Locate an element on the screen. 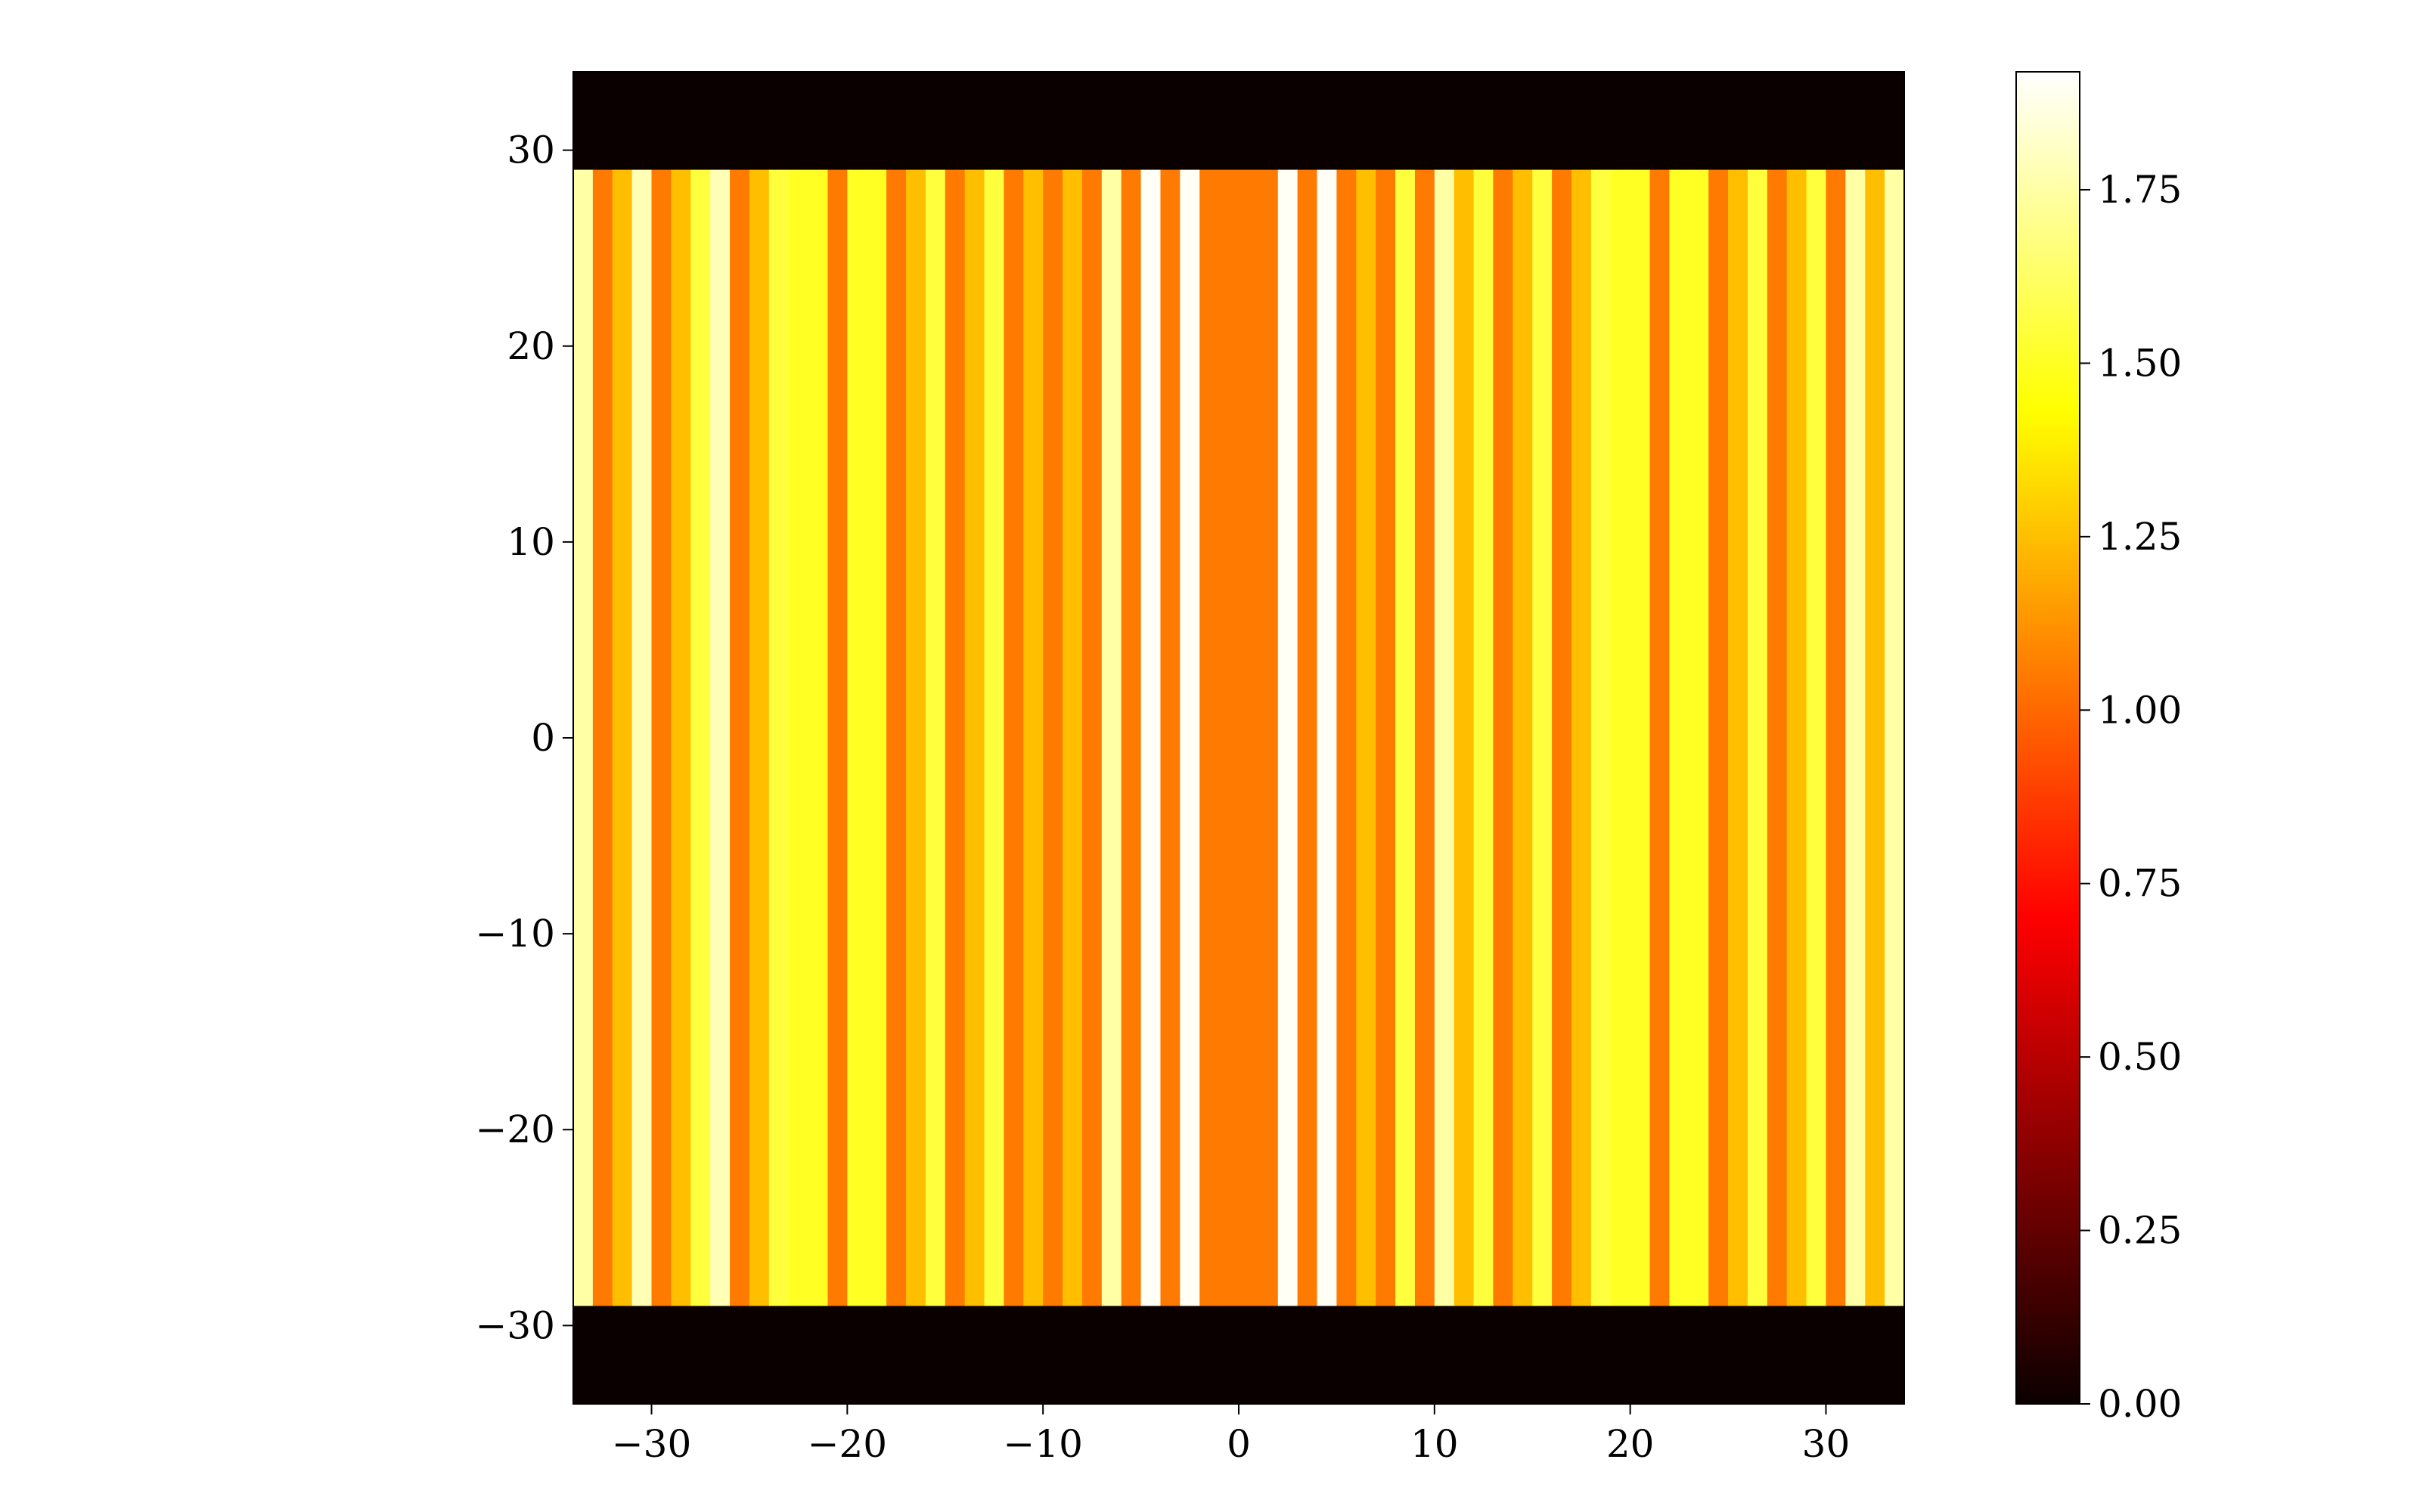 The image size is (2420, 1512). colorbar-frame is located at coordinates (2047, 738).